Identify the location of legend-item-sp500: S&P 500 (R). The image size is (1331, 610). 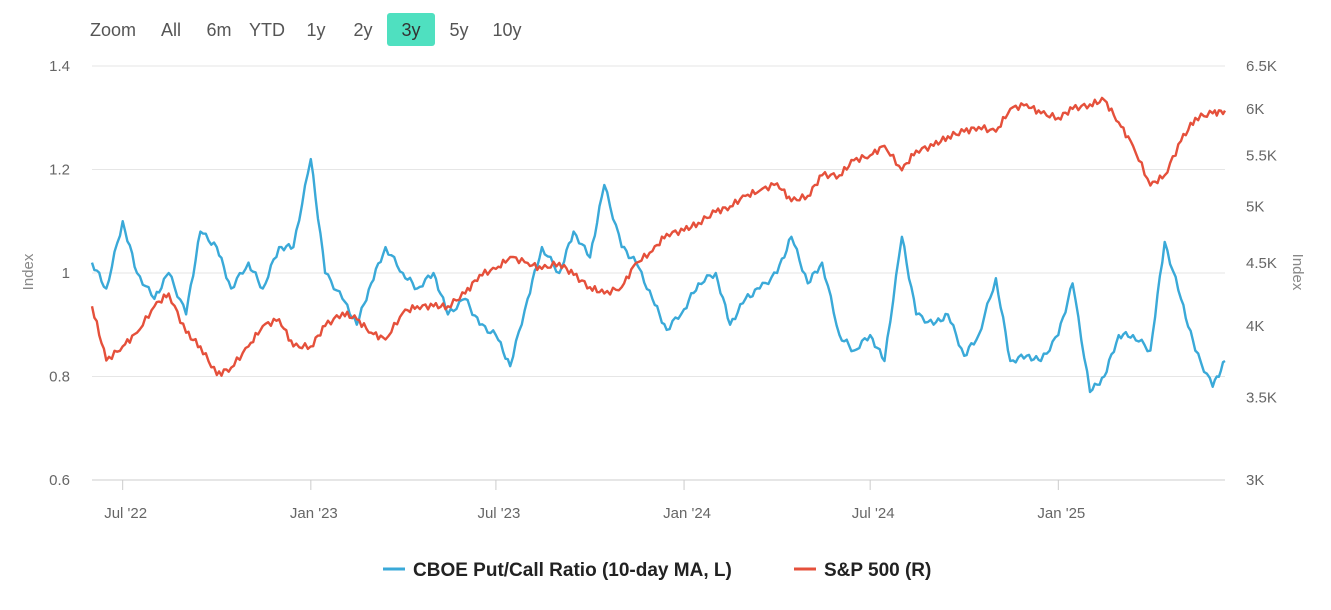
(862, 570).